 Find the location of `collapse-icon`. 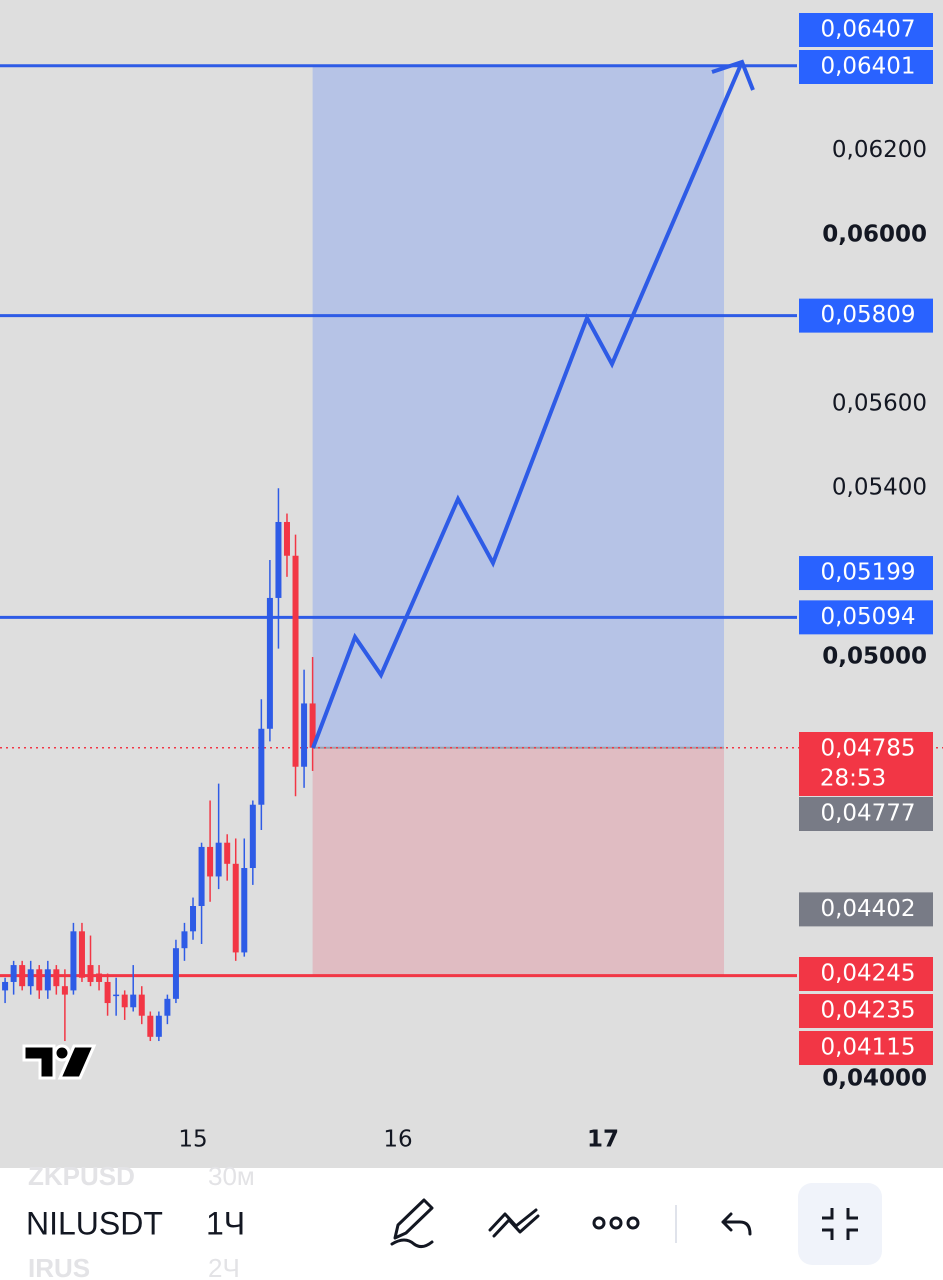

collapse-icon is located at coordinates (840, 1224).